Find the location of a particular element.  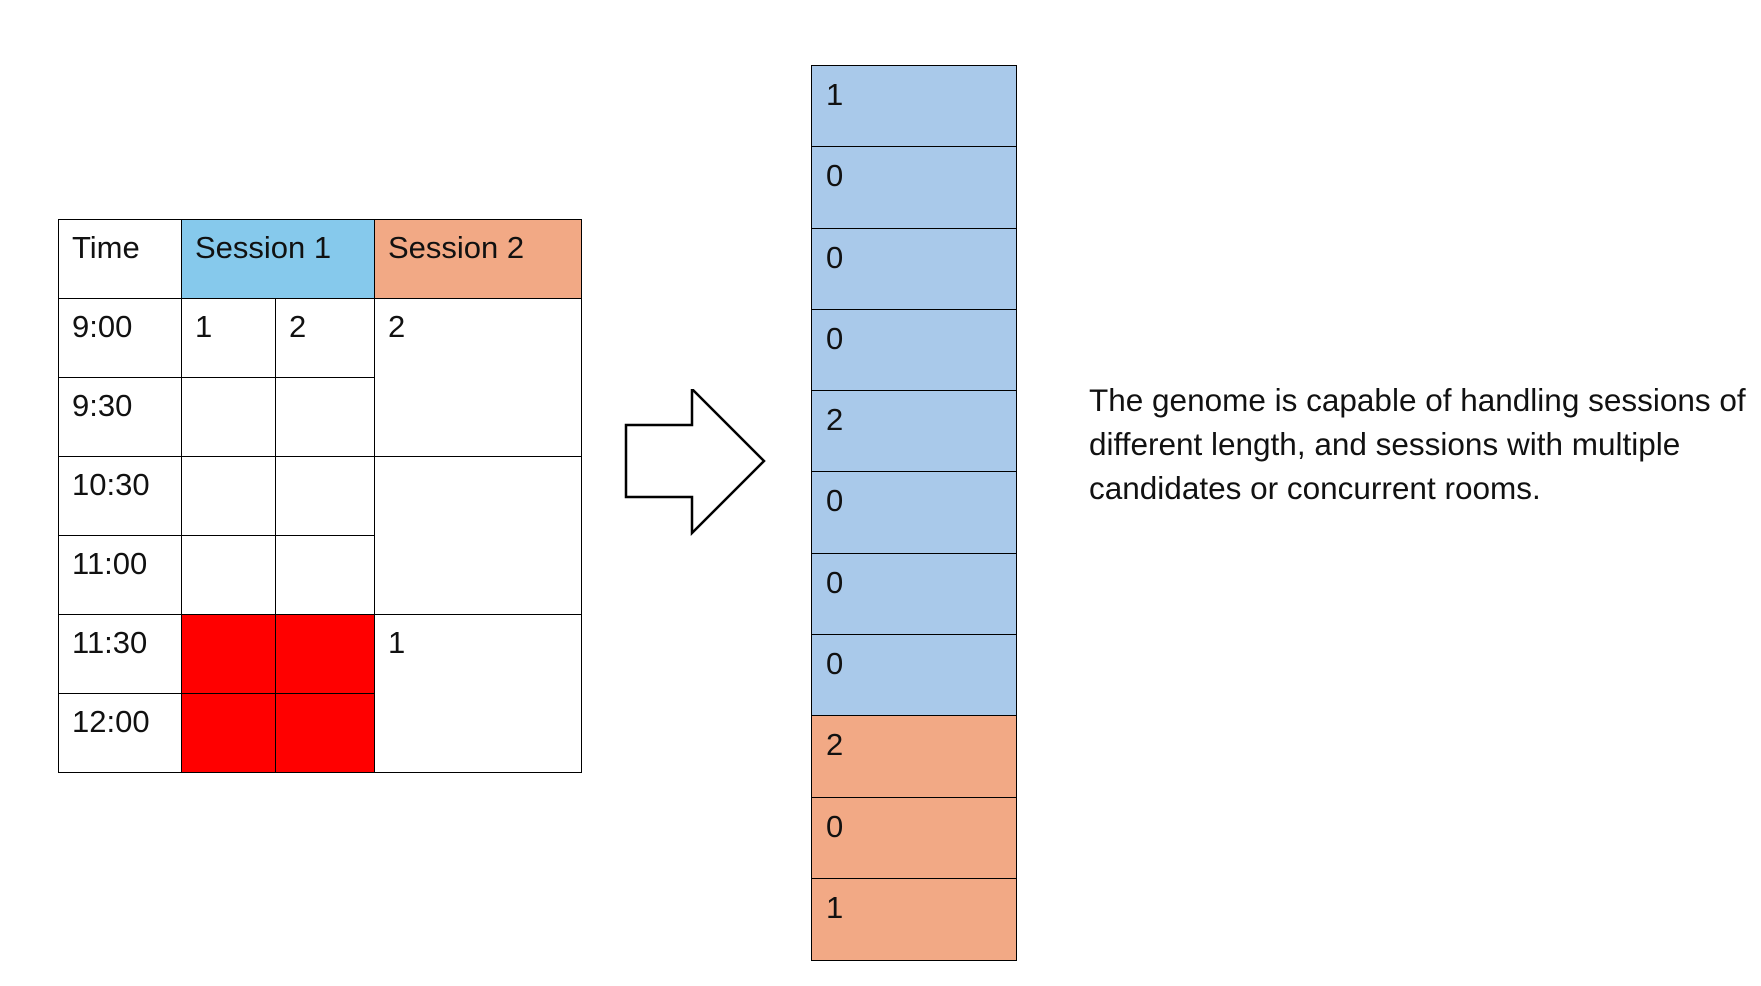

time-cell: 11:00 is located at coordinates (120, 575).